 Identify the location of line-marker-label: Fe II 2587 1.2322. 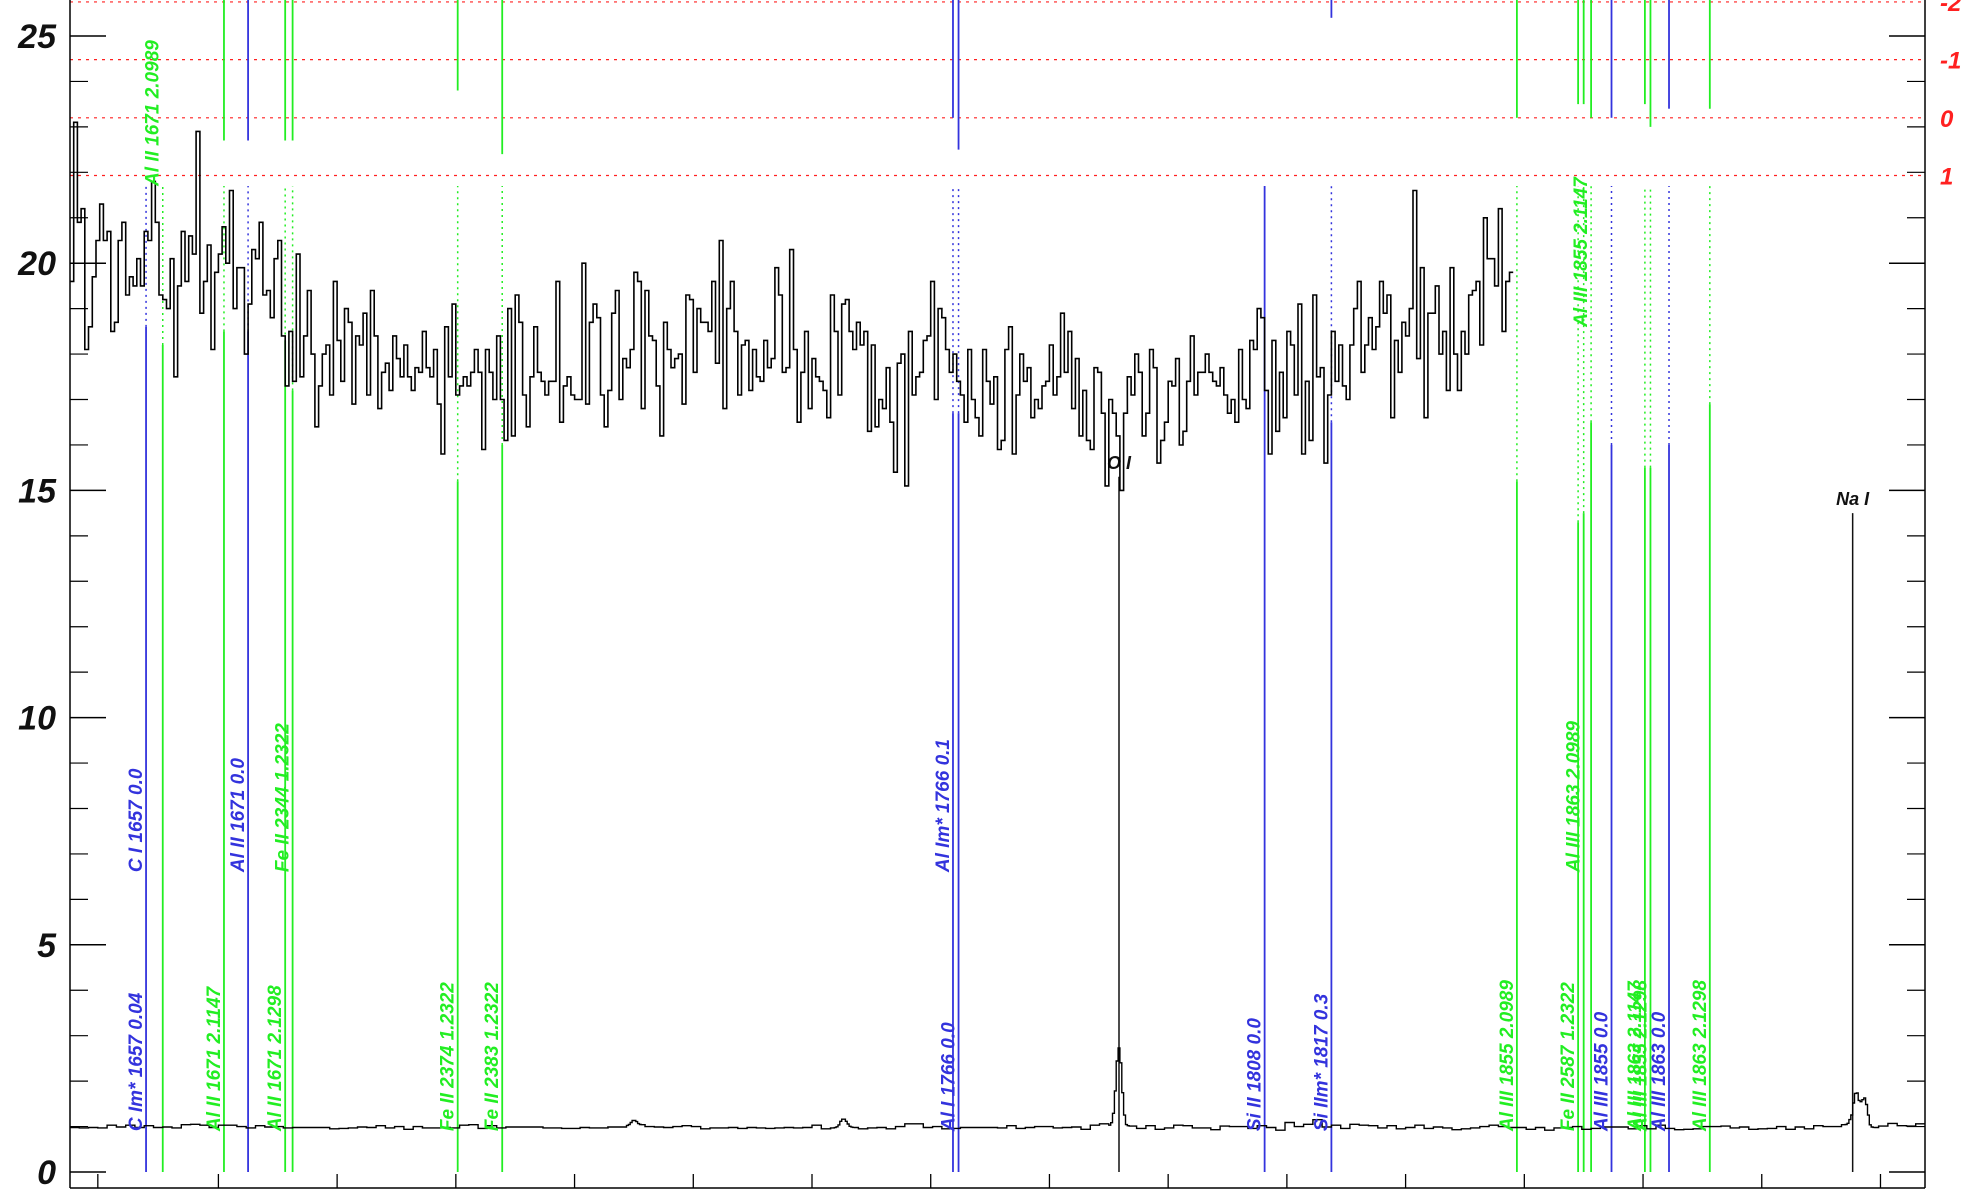
(1568, 1056).